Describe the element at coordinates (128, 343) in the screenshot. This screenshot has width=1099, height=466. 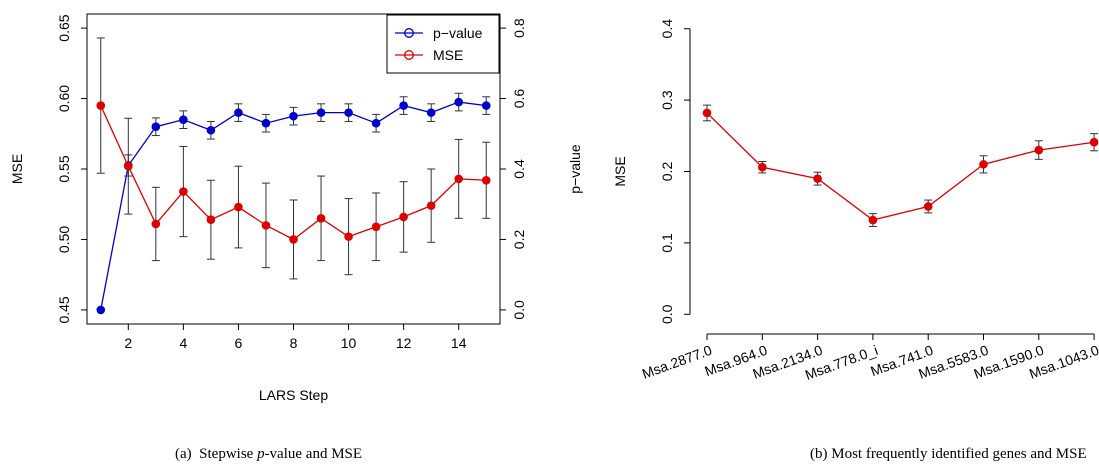
I see `x-tick-label: 2` at that location.